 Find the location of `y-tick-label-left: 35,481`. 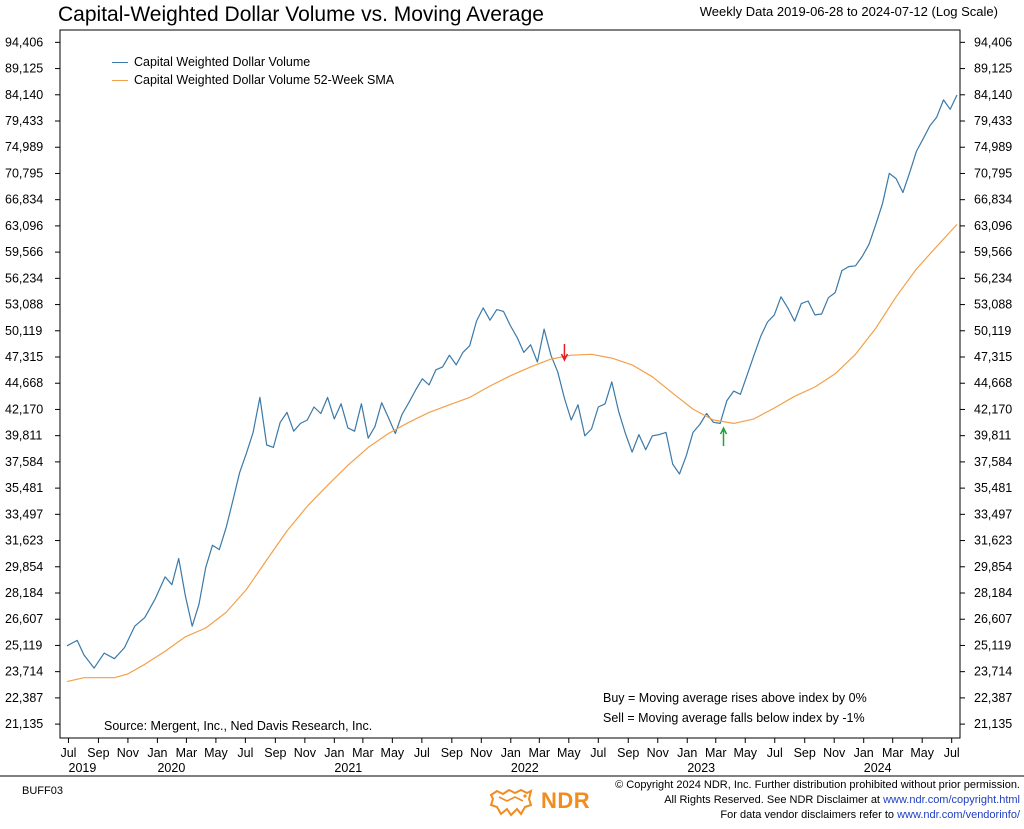

y-tick-label-left: 35,481 is located at coordinates (24, 488).